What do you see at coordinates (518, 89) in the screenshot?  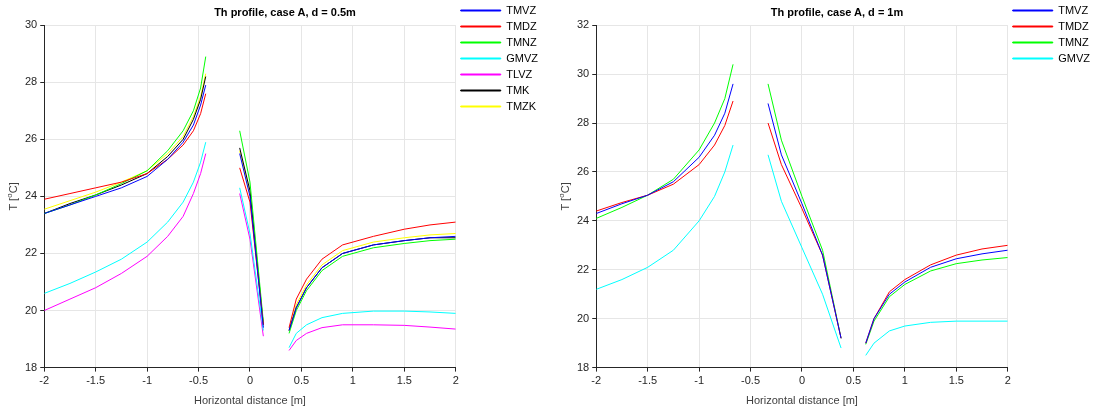 I see `legend-label: TMK` at bounding box center [518, 89].